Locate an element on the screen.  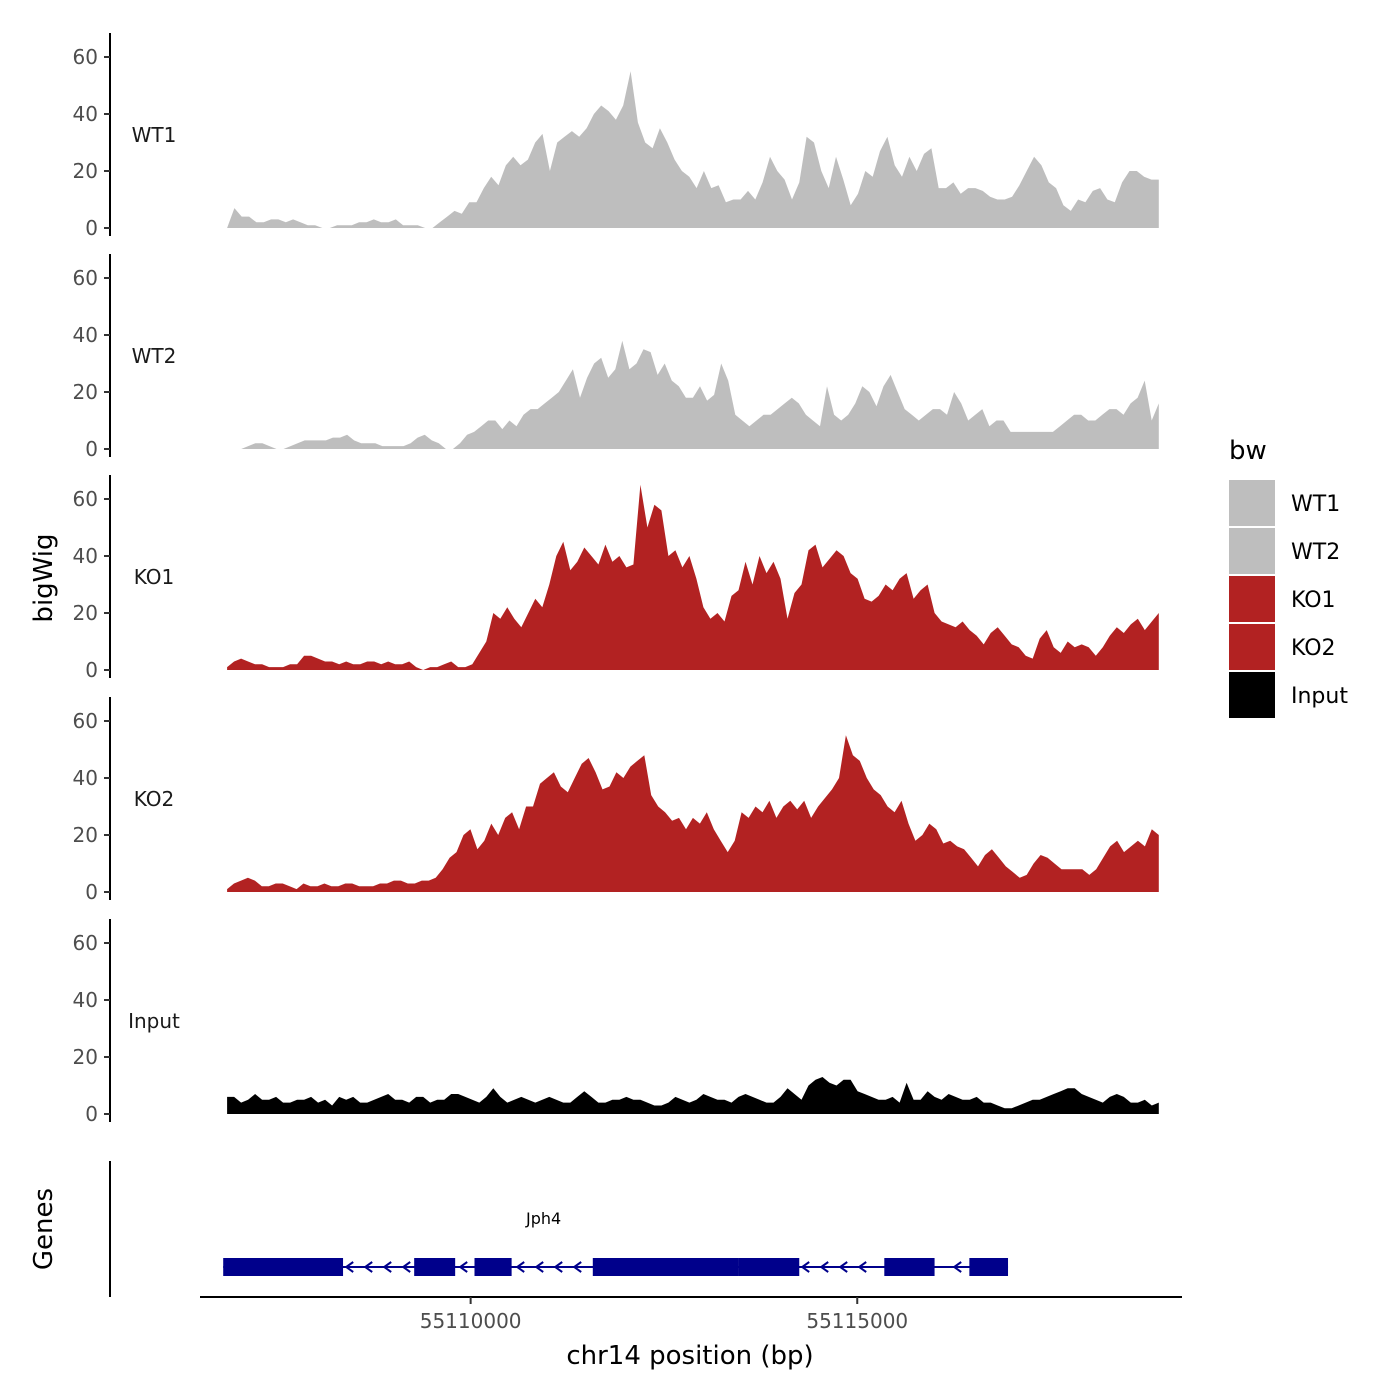
gene-name-label: Jph4 is located at coordinates (543, 1218).